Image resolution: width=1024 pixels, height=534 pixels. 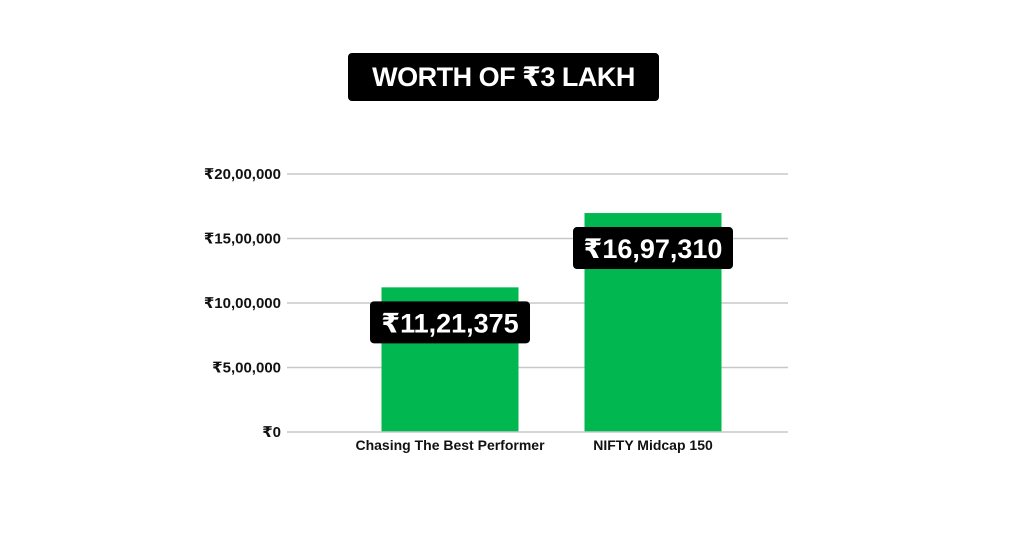 I want to click on chart-title: WORTH OF ₹3 LAKH, so click(x=503, y=77).